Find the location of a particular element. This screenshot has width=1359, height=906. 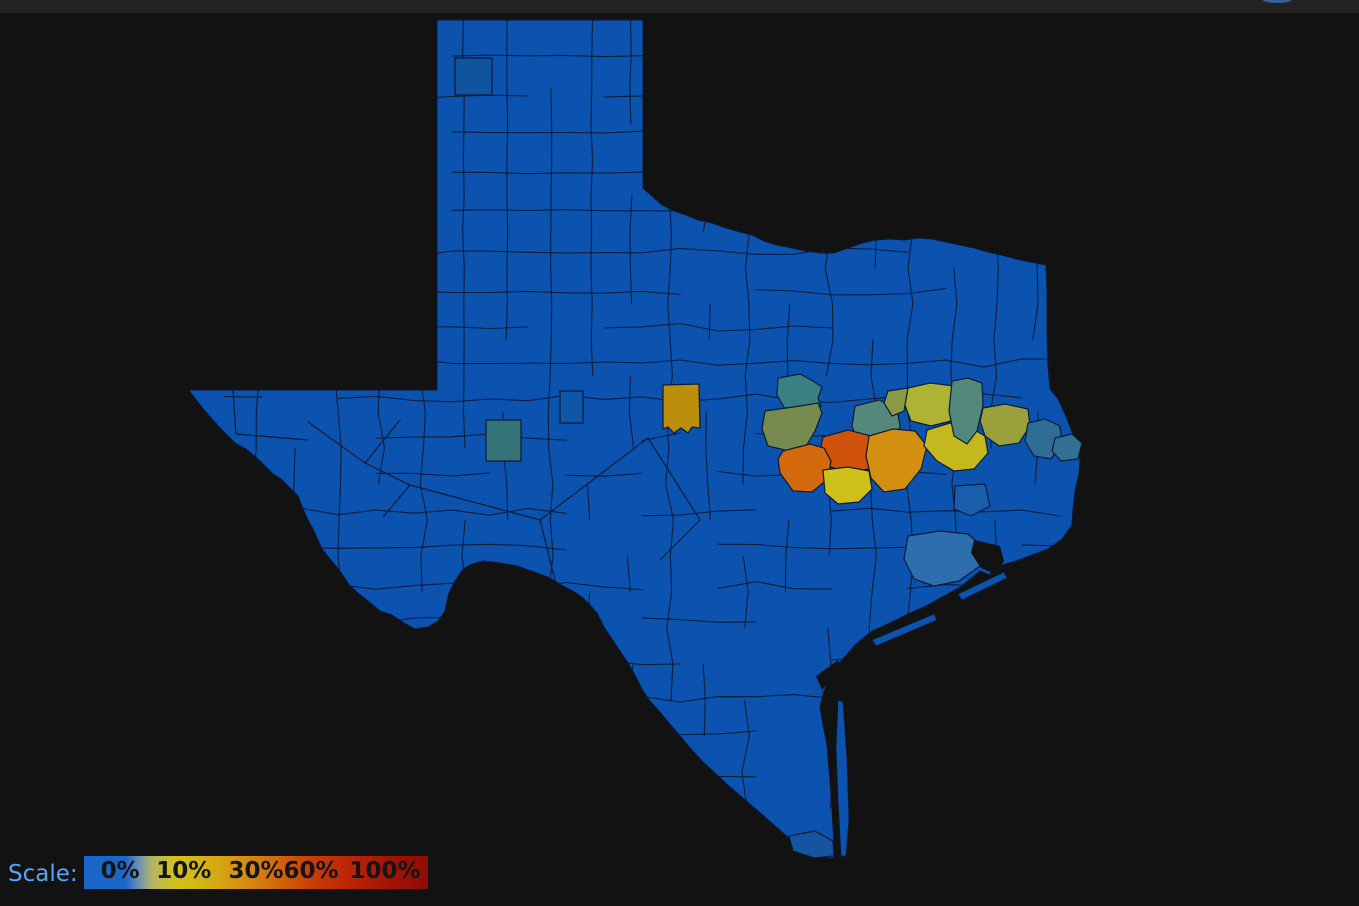

county-var-central is located at coordinates (571, 407).